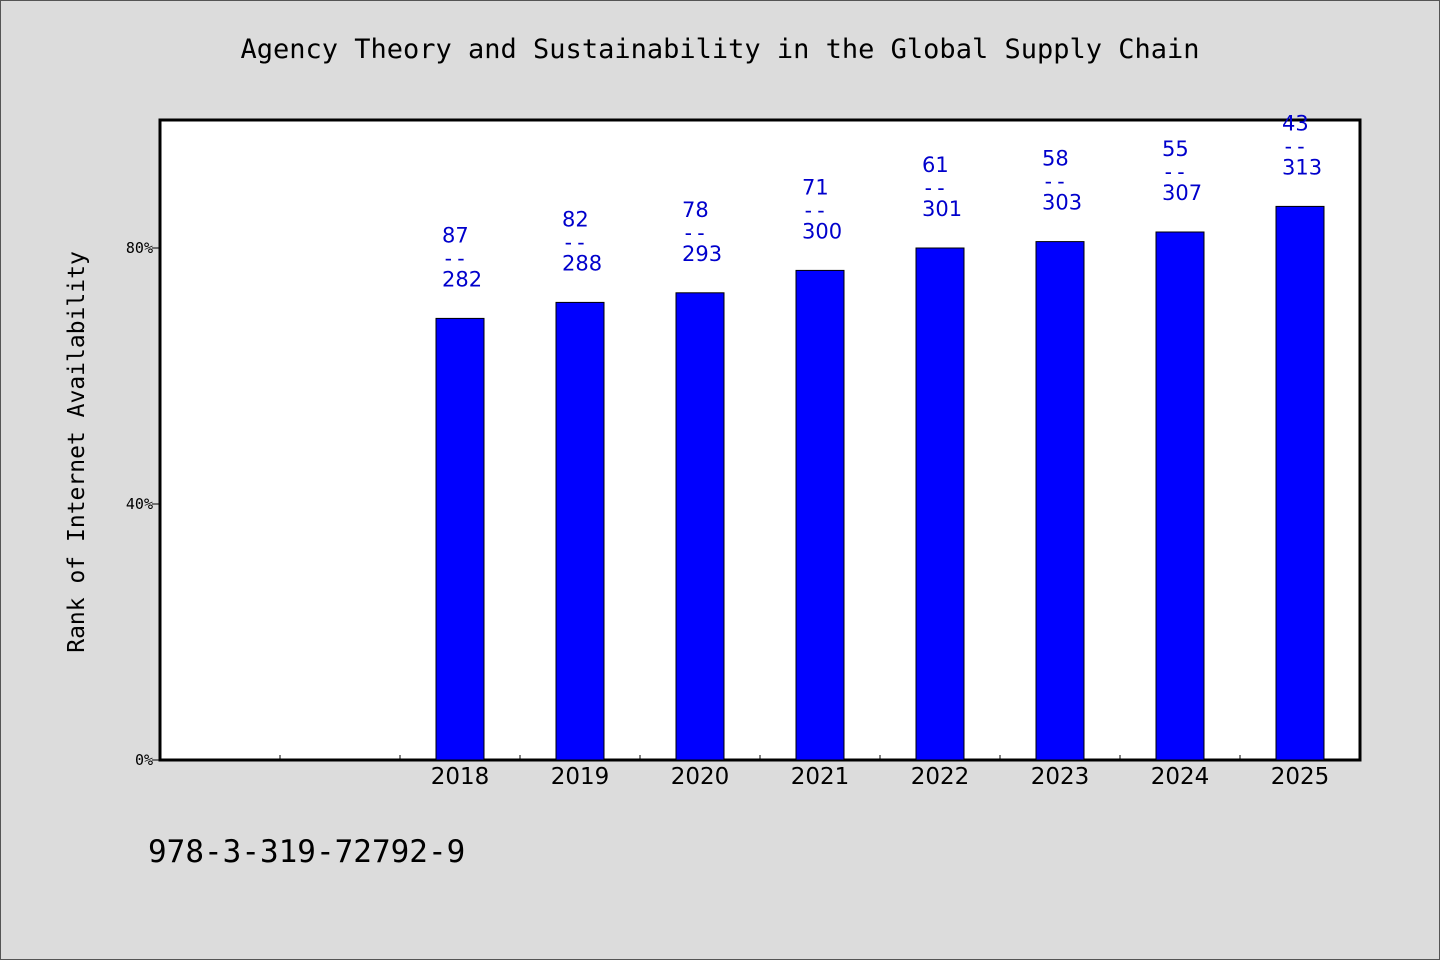 The height and width of the screenshot is (960, 1440). Describe the element at coordinates (307, 852) in the screenshot. I see `isbn-label: 978-3-319-72792-9` at that location.